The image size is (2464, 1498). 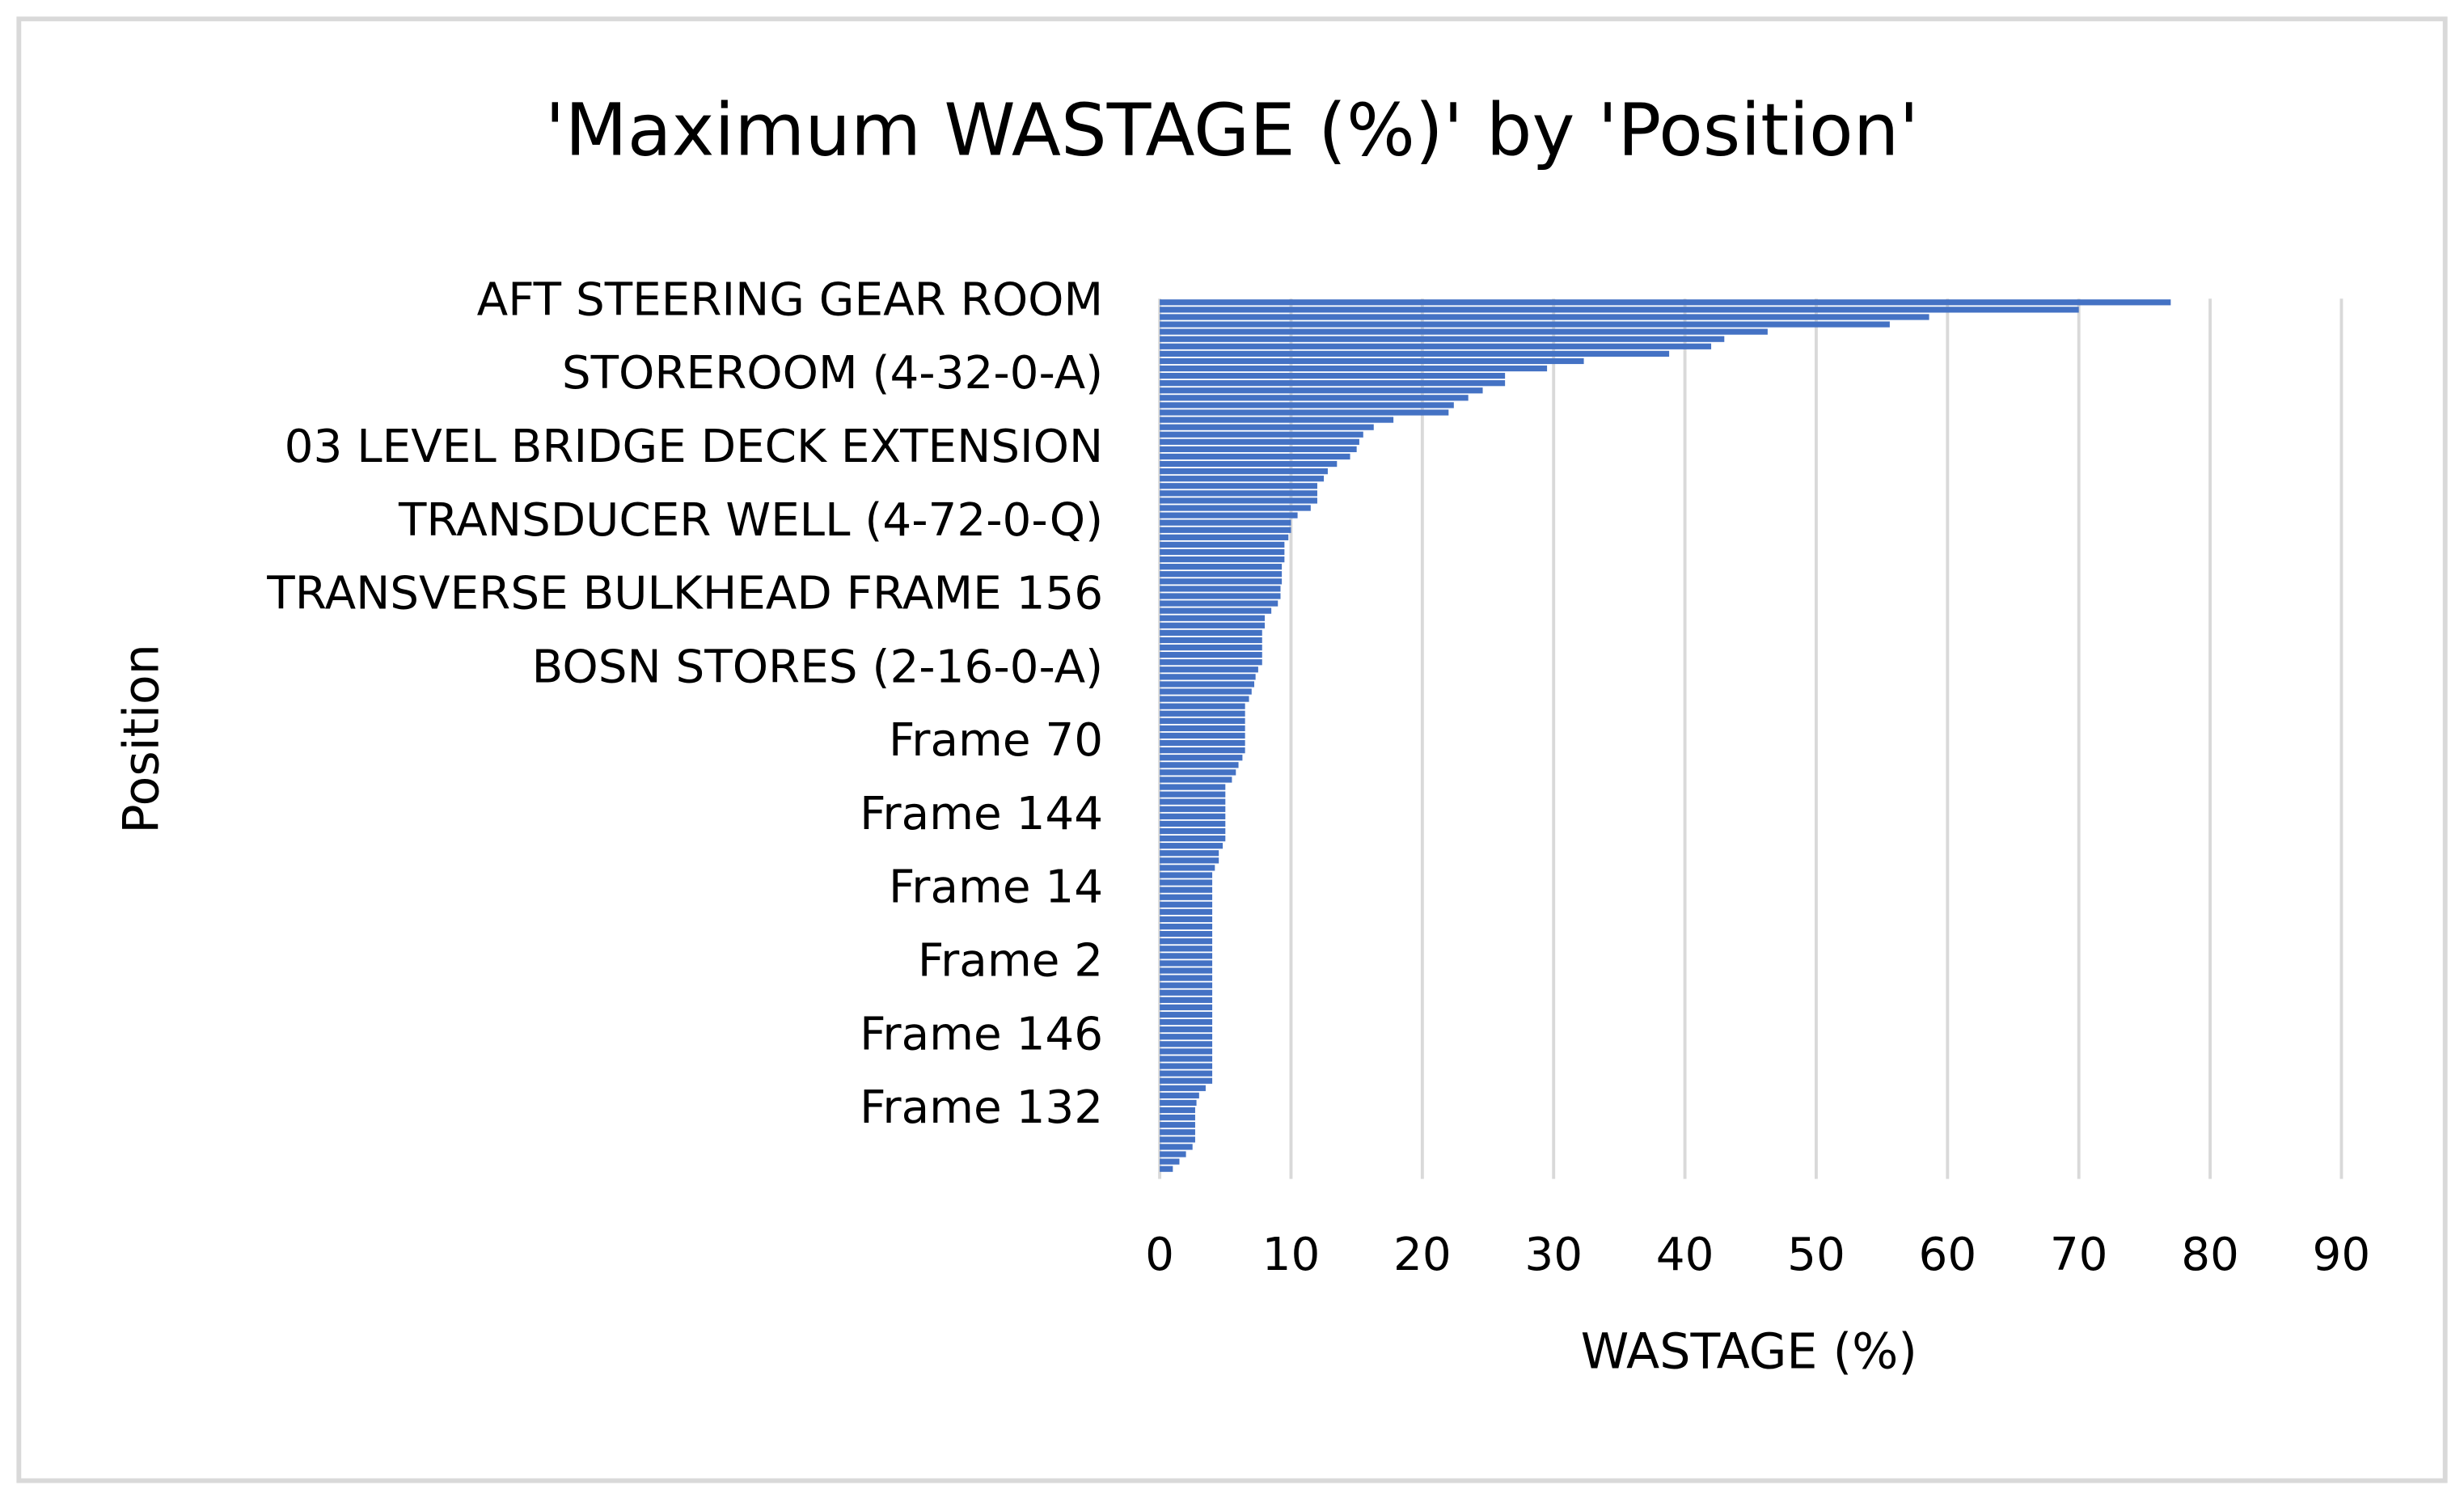 I want to click on y-tick-label: Frame 144, so click(x=981, y=814).